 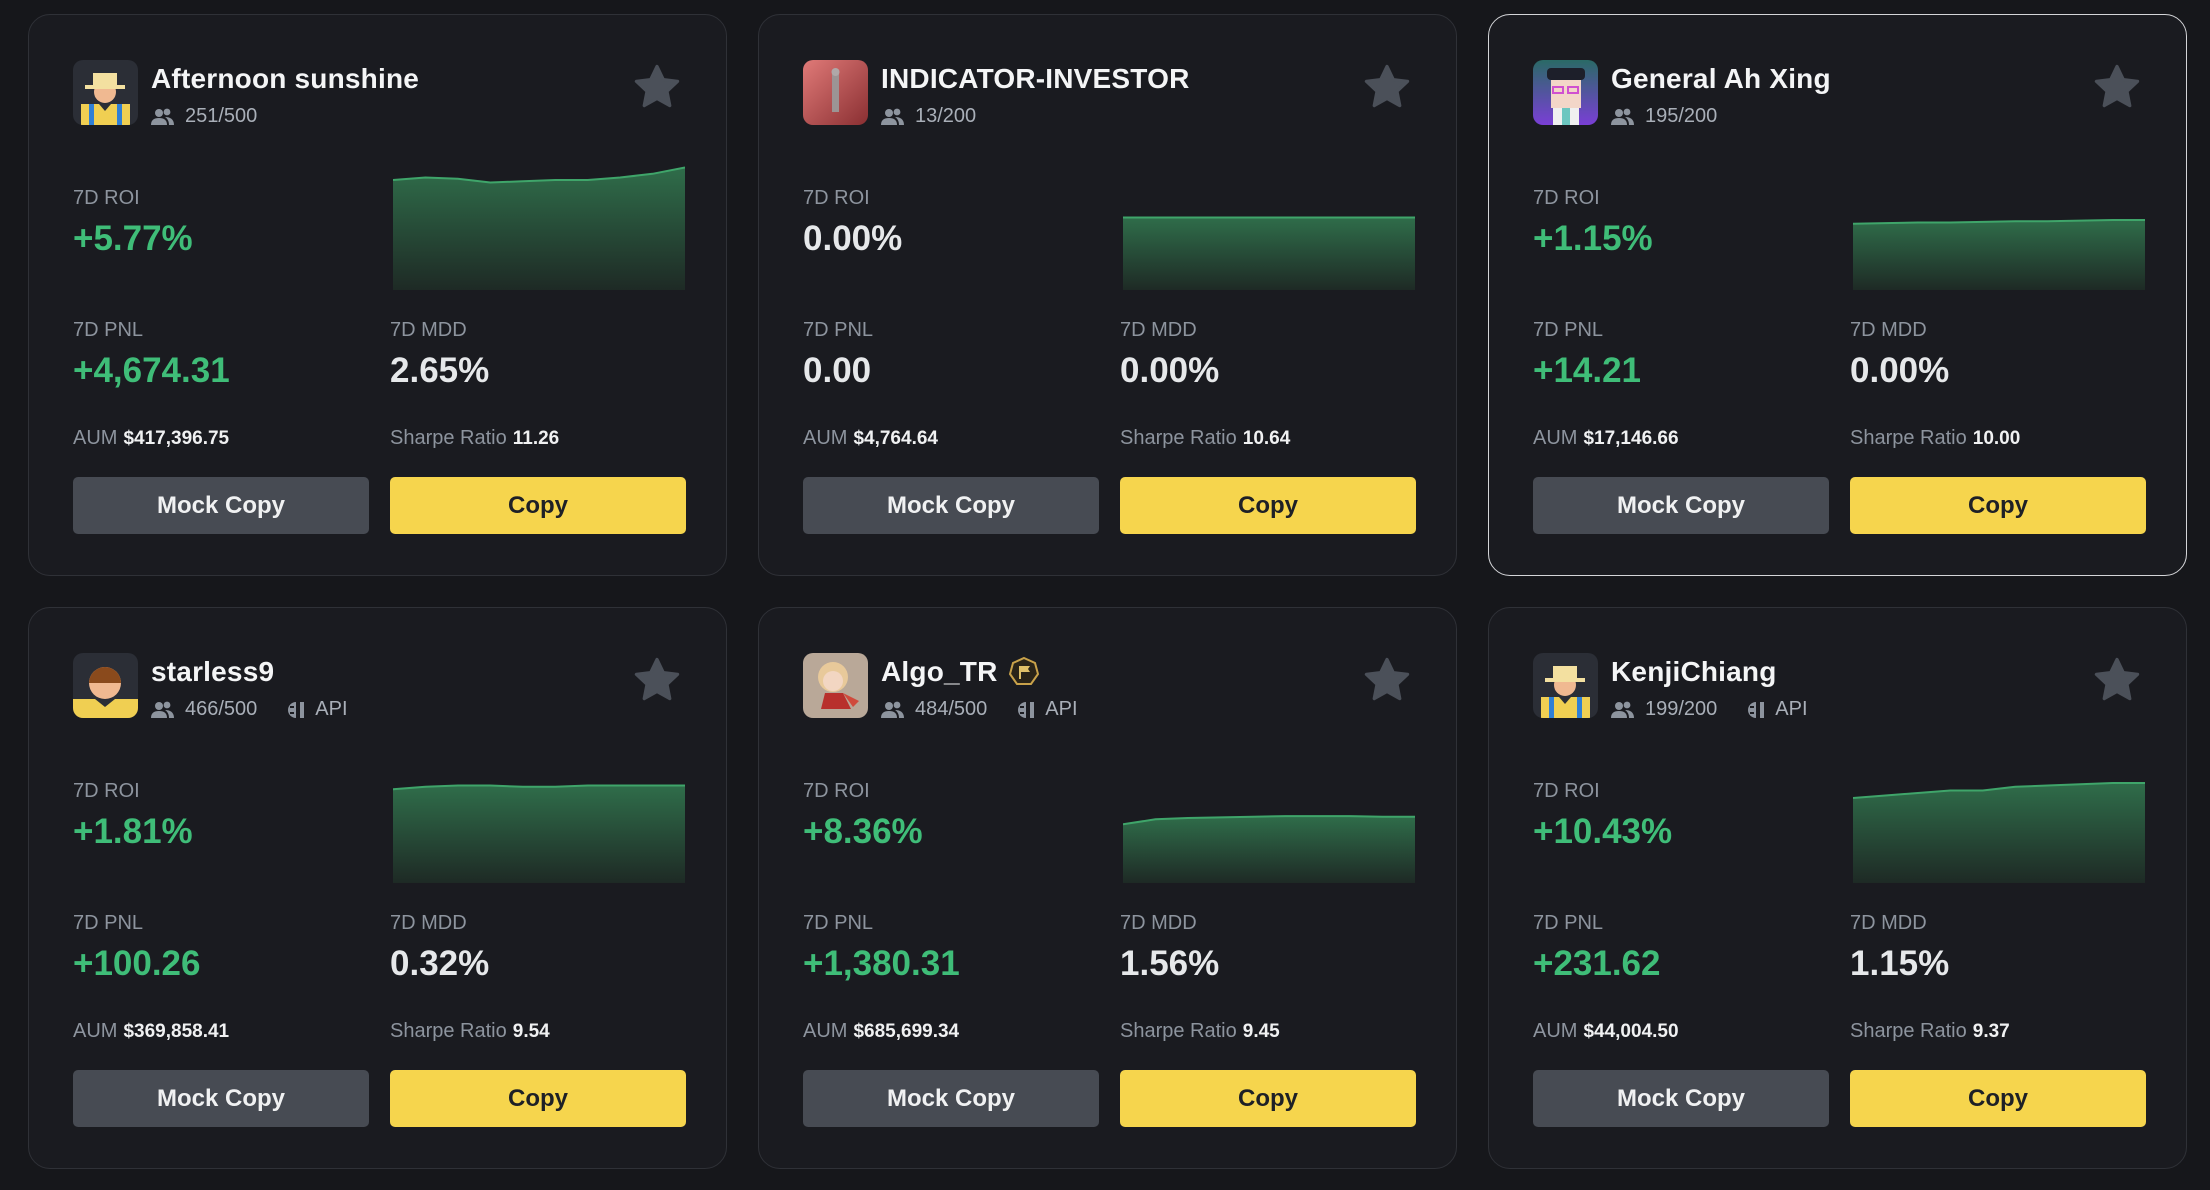 What do you see at coordinates (133, 238) in the screenshot?
I see `roi-value: +5.77%` at bounding box center [133, 238].